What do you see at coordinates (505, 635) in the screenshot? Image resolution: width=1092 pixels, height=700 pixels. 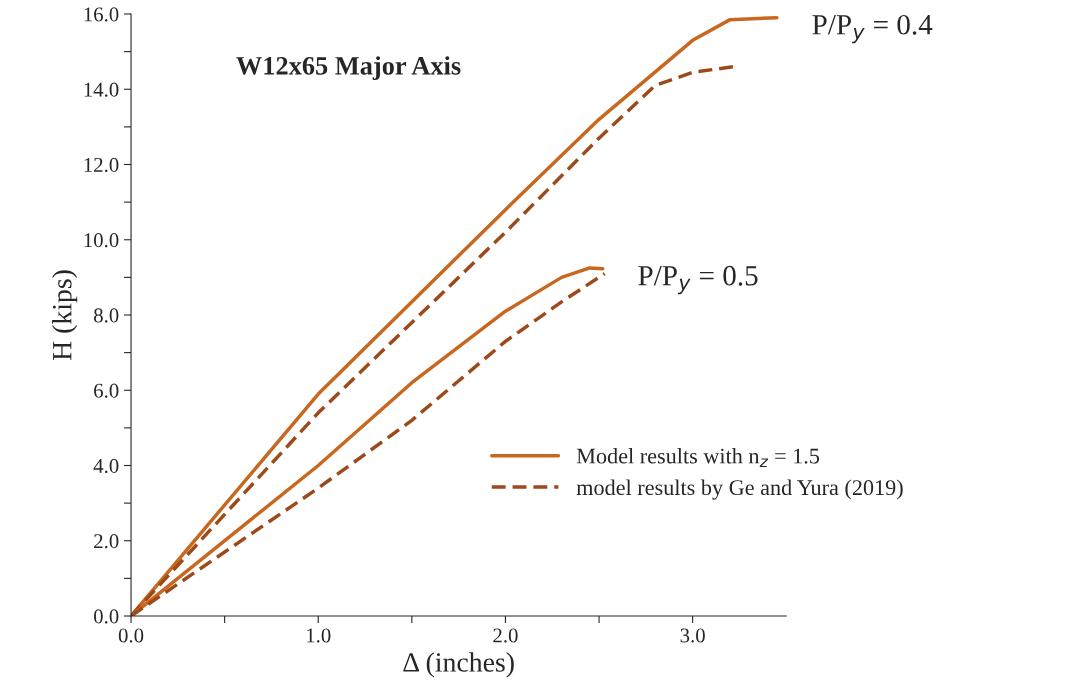 I see `x-tick-label: 2.0` at bounding box center [505, 635].